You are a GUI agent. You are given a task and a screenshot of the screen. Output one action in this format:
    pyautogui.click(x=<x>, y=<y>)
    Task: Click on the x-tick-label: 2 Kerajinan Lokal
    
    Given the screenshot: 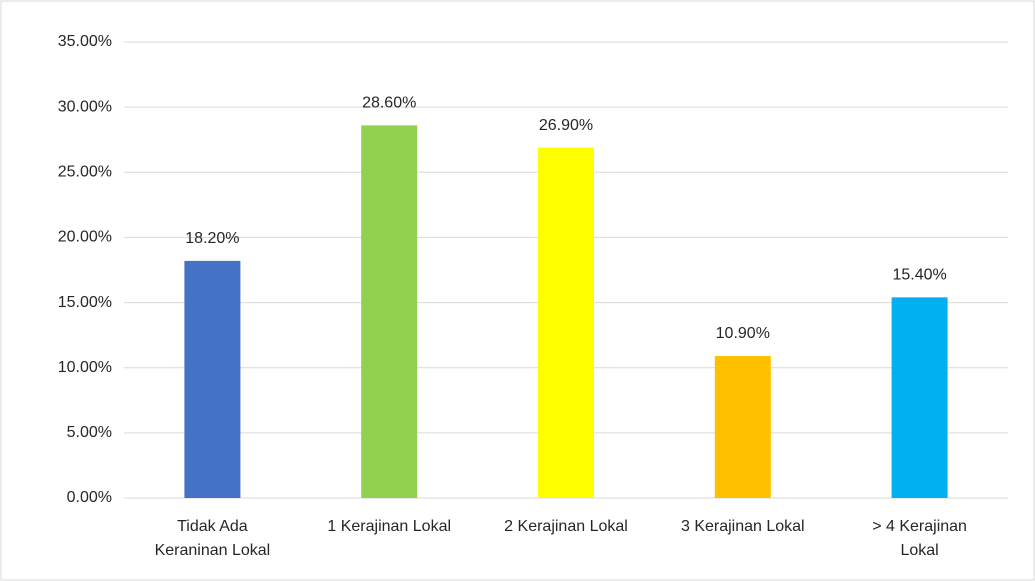 What is the action you would take?
    pyautogui.click(x=566, y=526)
    